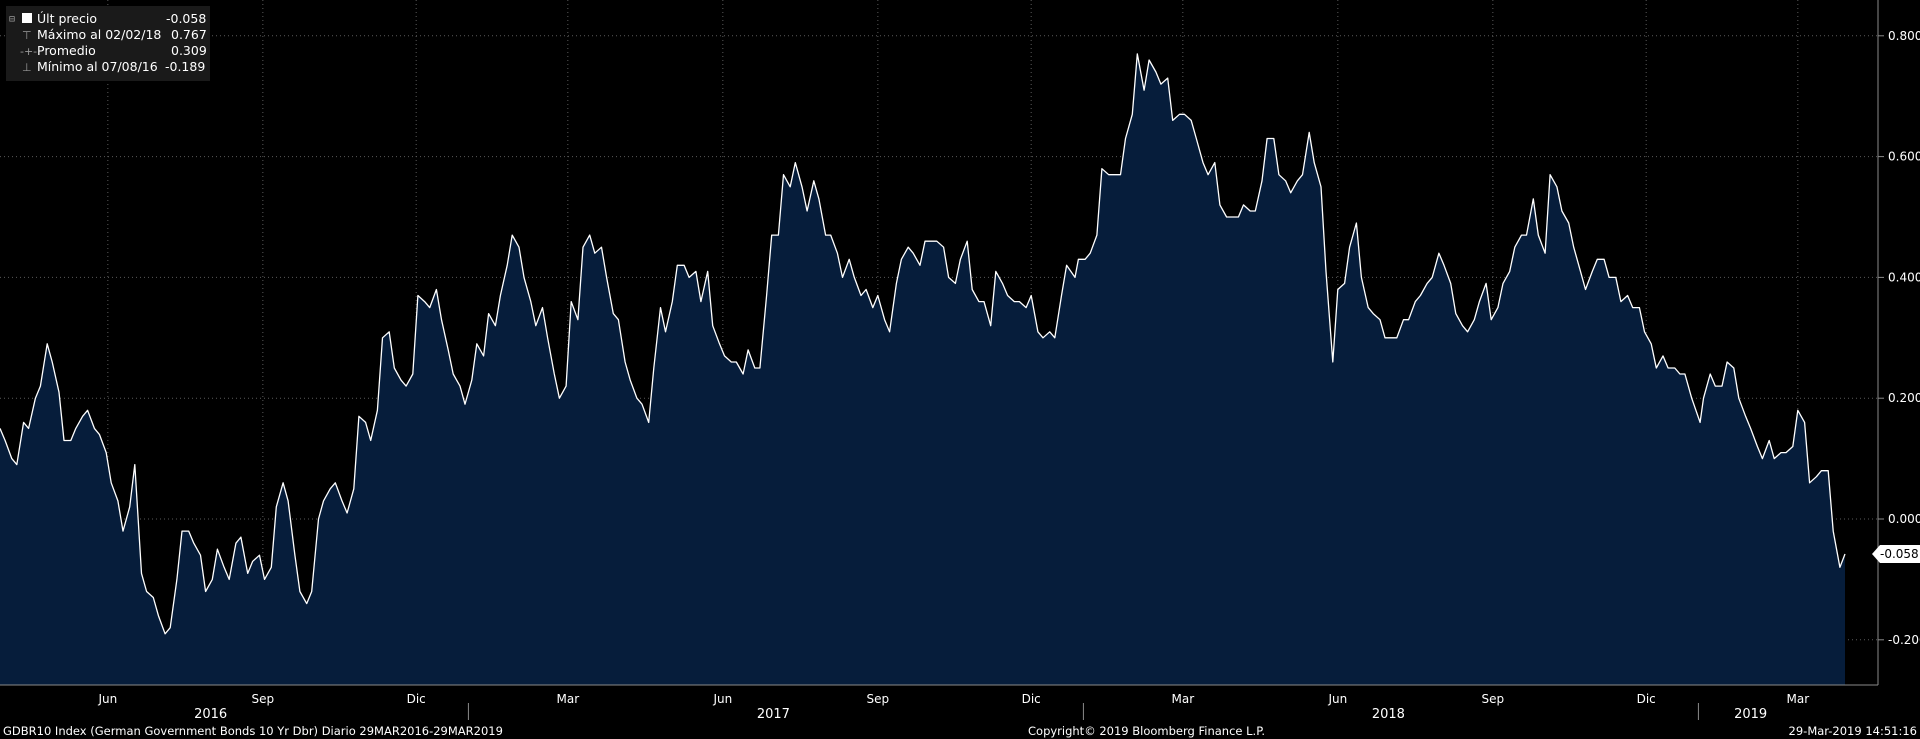 This screenshot has height=739, width=1920. I want to click on legend-value: -0.058, so click(186, 18).